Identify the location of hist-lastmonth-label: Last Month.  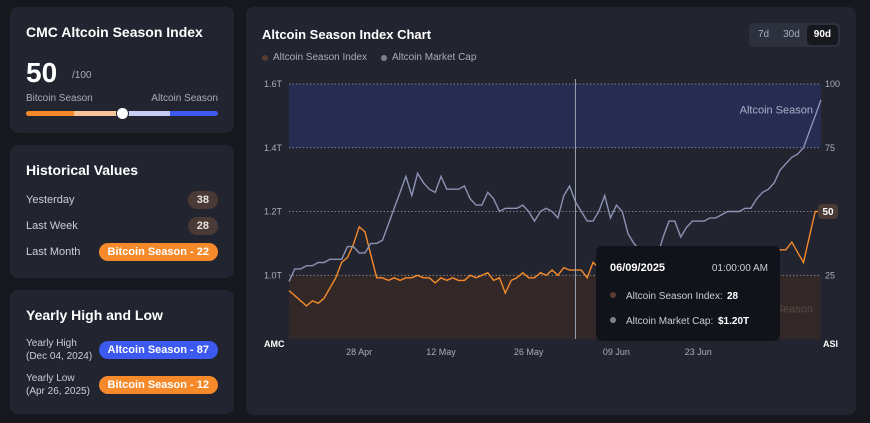
(53, 252).